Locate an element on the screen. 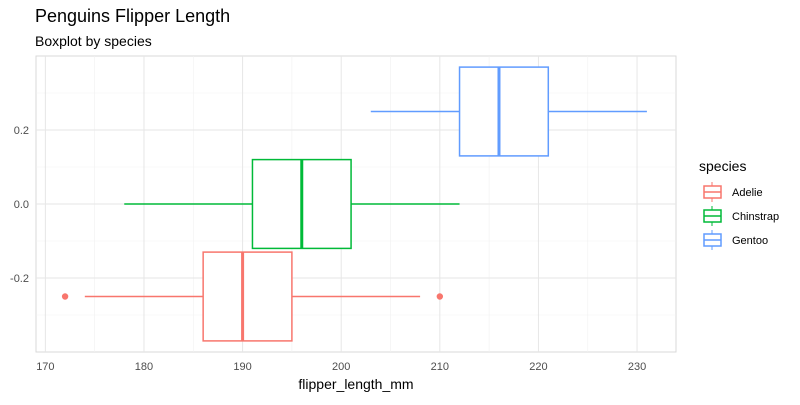 This screenshot has width=800, height=405. box-chinstrap is located at coordinates (292, 204).